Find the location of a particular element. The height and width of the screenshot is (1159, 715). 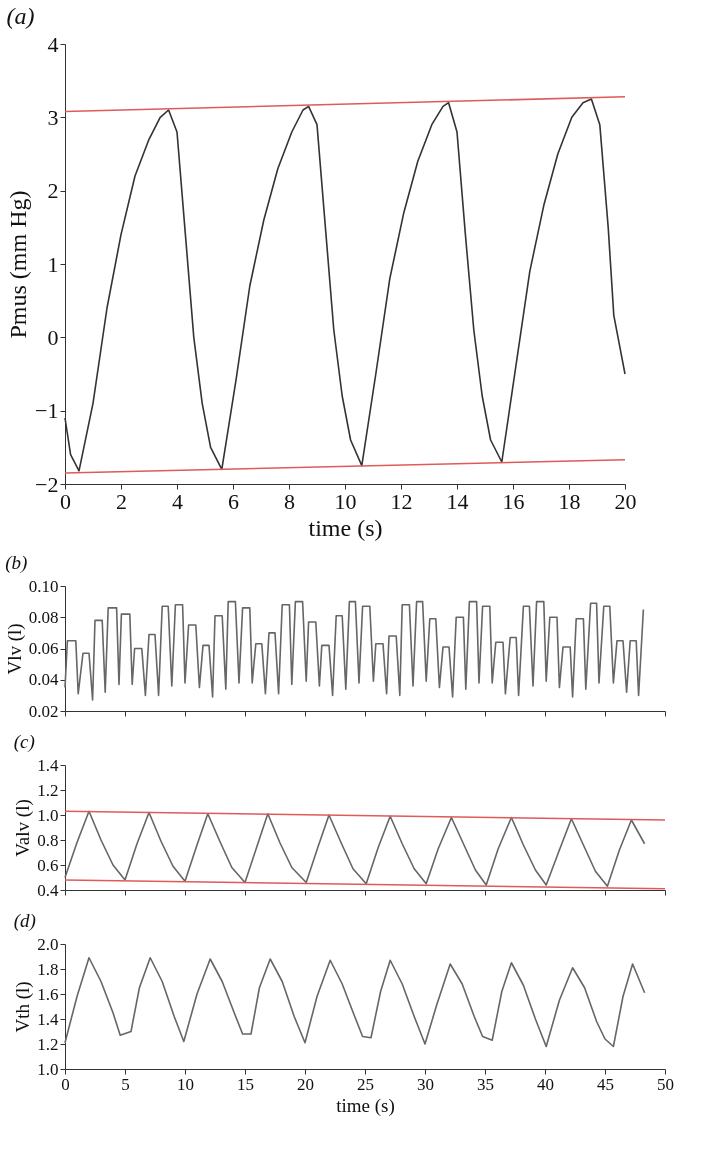

x-tick-label: 12 is located at coordinates (401, 501).